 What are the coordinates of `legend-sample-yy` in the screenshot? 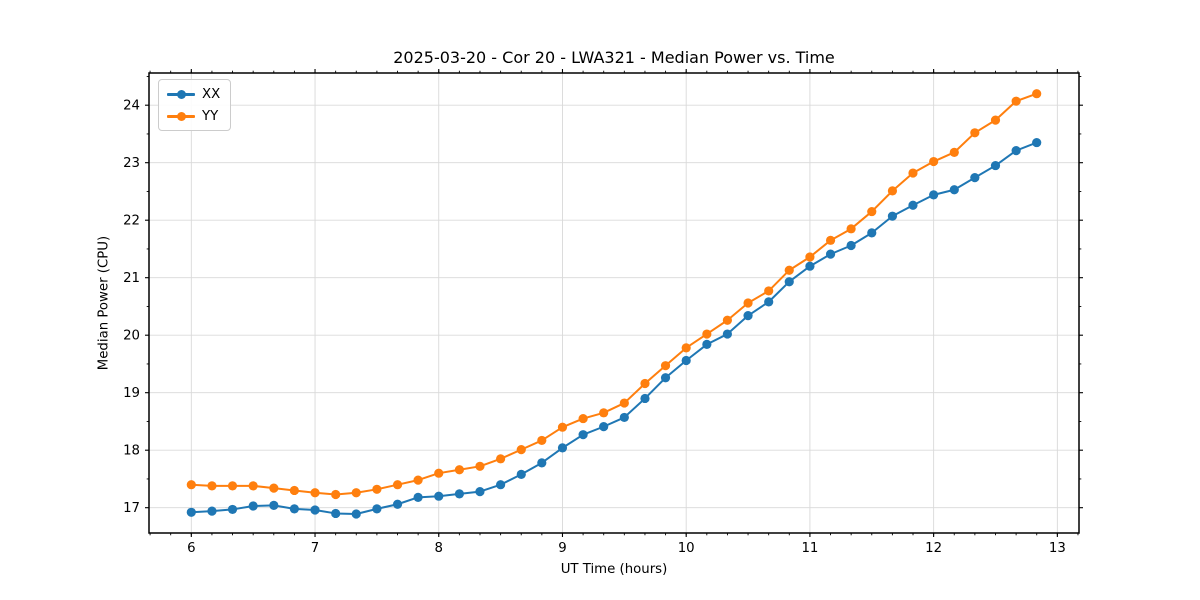 It's located at (181, 116).